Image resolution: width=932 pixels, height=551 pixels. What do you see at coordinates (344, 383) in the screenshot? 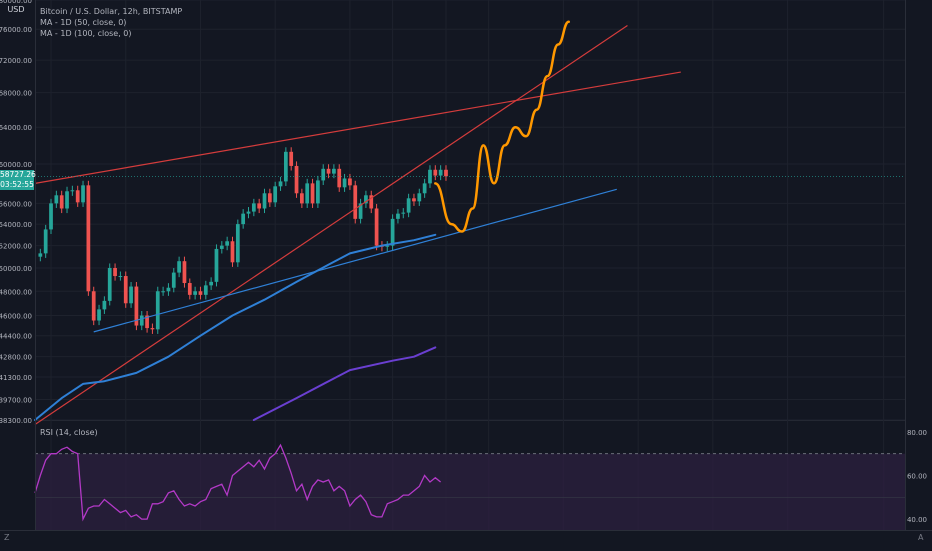
I see `ma-100-line` at bounding box center [344, 383].